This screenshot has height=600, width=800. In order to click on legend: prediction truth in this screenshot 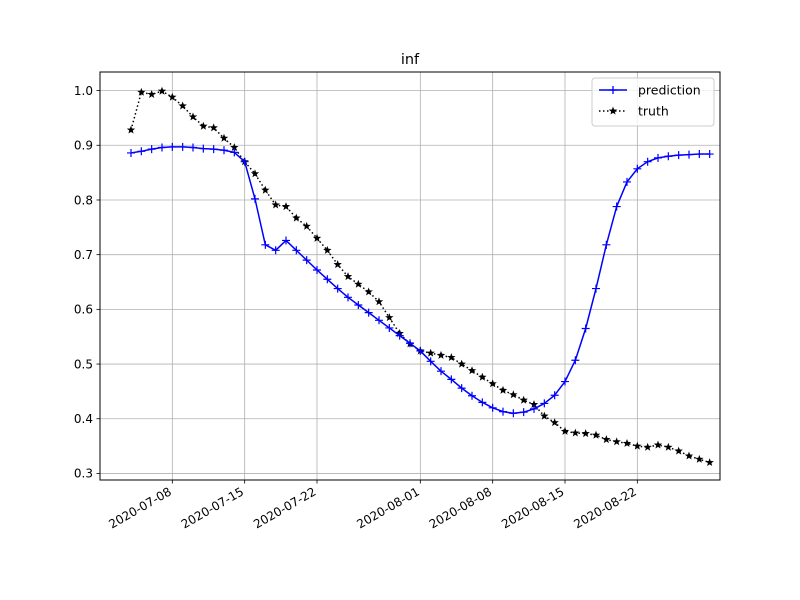, I will do `click(653, 102)`.